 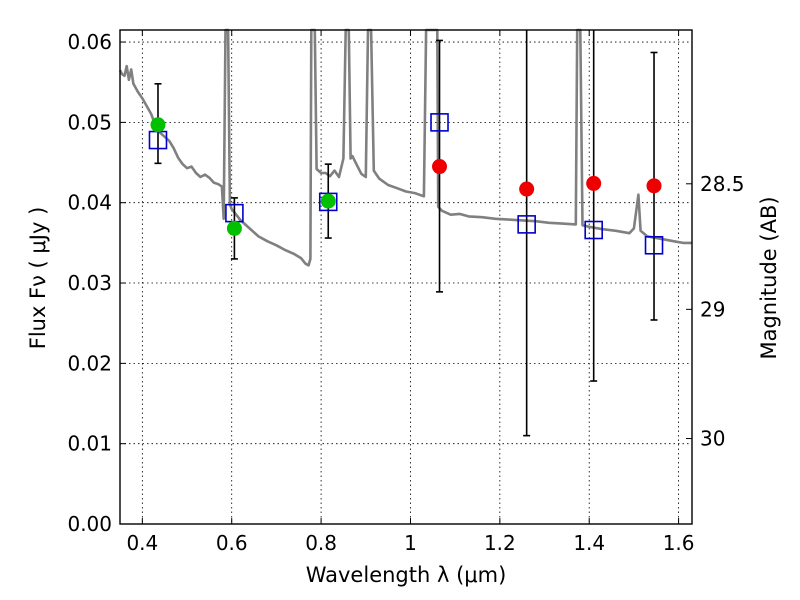 What do you see at coordinates (232, 543) in the screenshot?
I see `x-tick-label: 0.6` at bounding box center [232, 543].